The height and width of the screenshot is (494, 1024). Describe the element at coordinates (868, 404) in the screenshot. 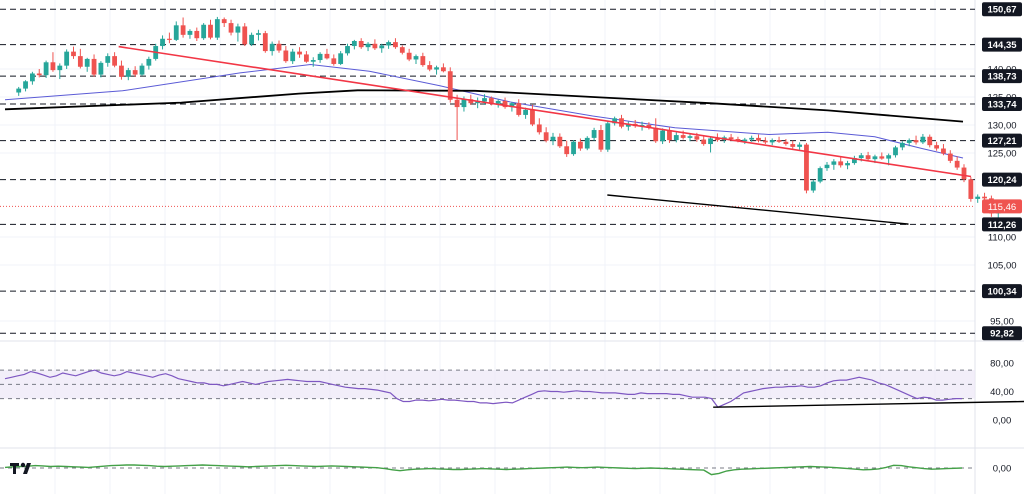

I see `rsi-support-line` at that location.